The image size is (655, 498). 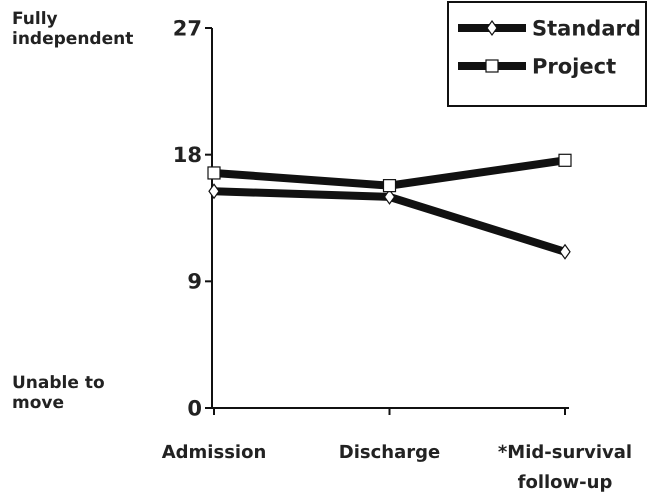 What do you see at coordinates (574, 66) in the screenshot?
I see `legend-label: Project` at bounding box center [574, 66].